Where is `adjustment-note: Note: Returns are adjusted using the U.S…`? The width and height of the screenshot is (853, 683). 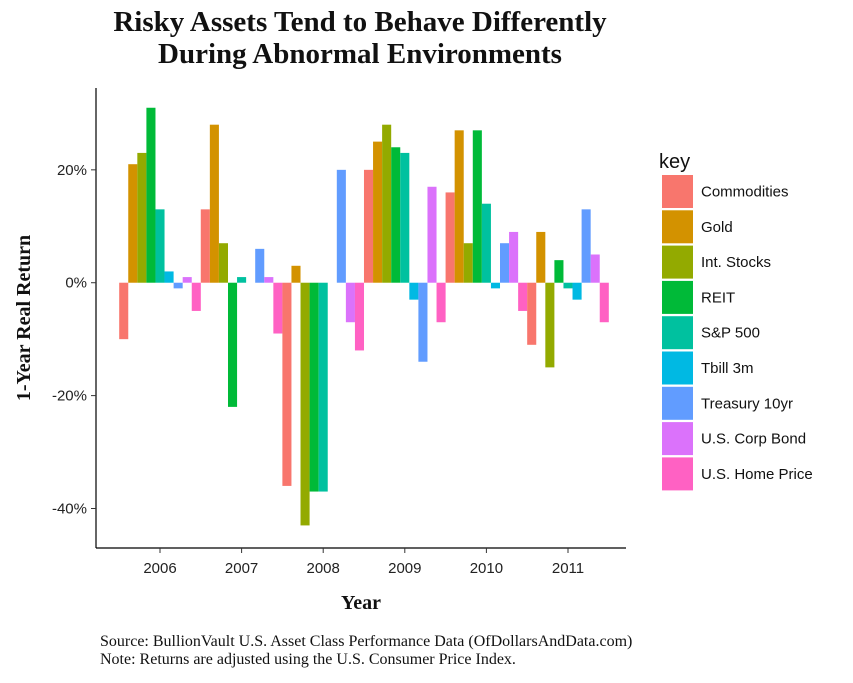 adjustment-note: Note: Returns are adjusted using the U.S… is located at coordinates (308, 659).